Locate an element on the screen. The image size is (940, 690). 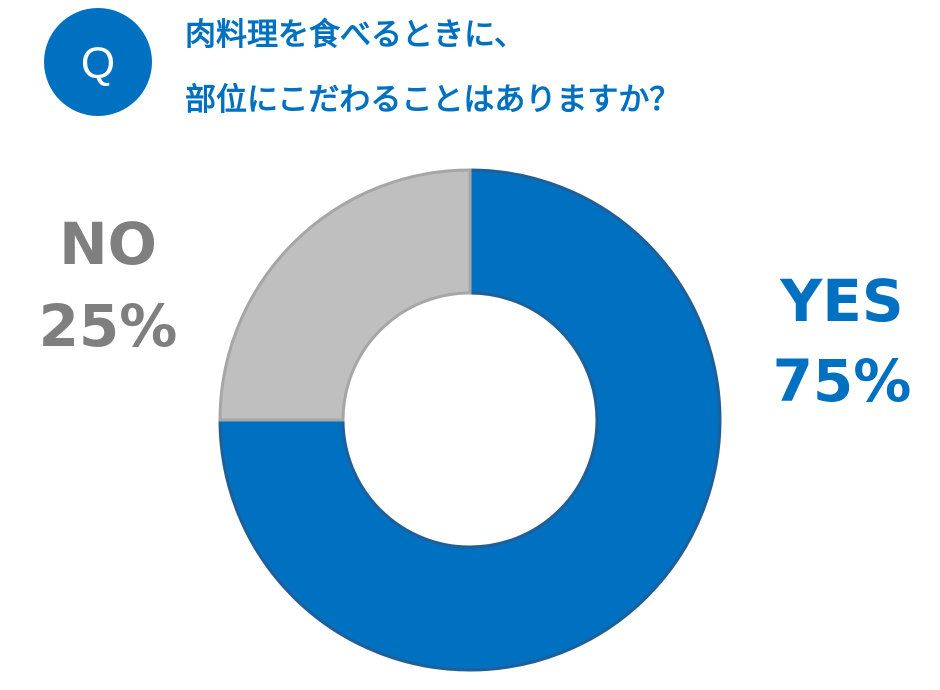
slice-value-label: 75% is located at coordinates (842, 381).